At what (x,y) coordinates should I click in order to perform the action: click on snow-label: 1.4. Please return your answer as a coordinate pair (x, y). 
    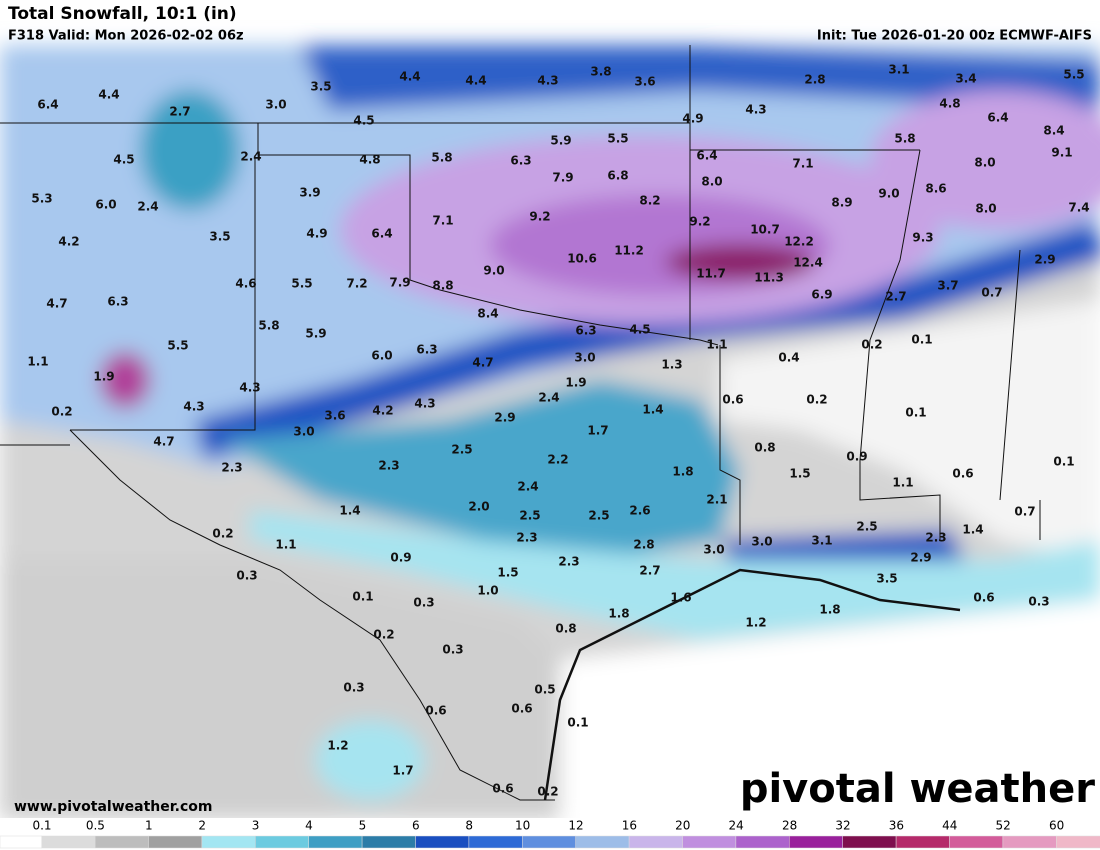
    Looking at the image, I should click on (652, 410).